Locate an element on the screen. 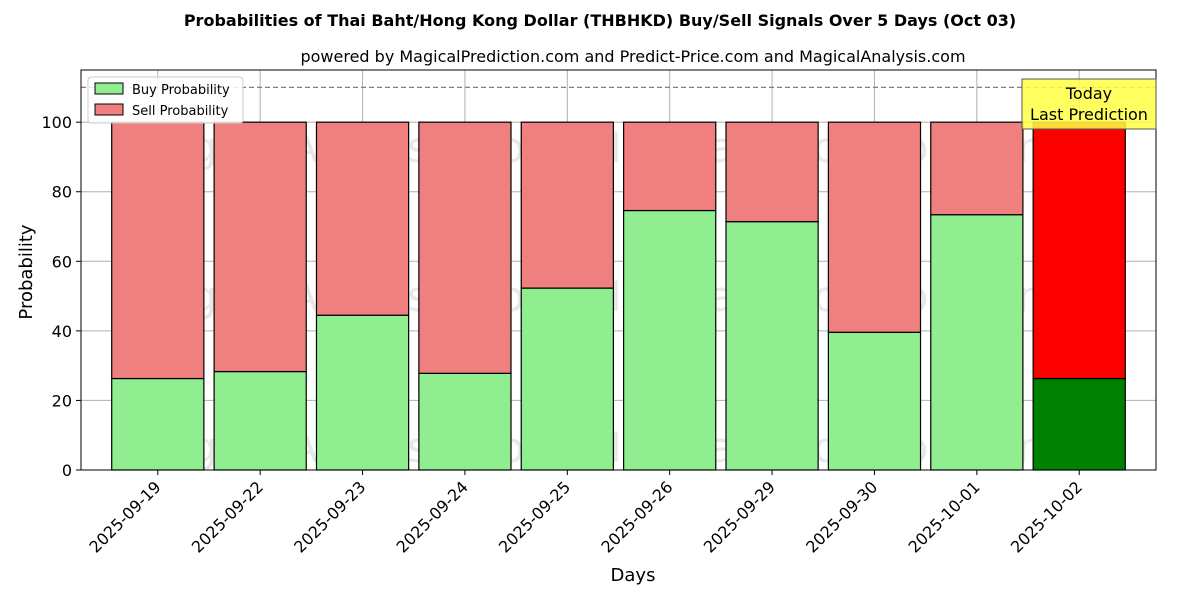 This screenshot has width=1200, height=600. y-tick-label: 60 is located at coordinates (62, 261).